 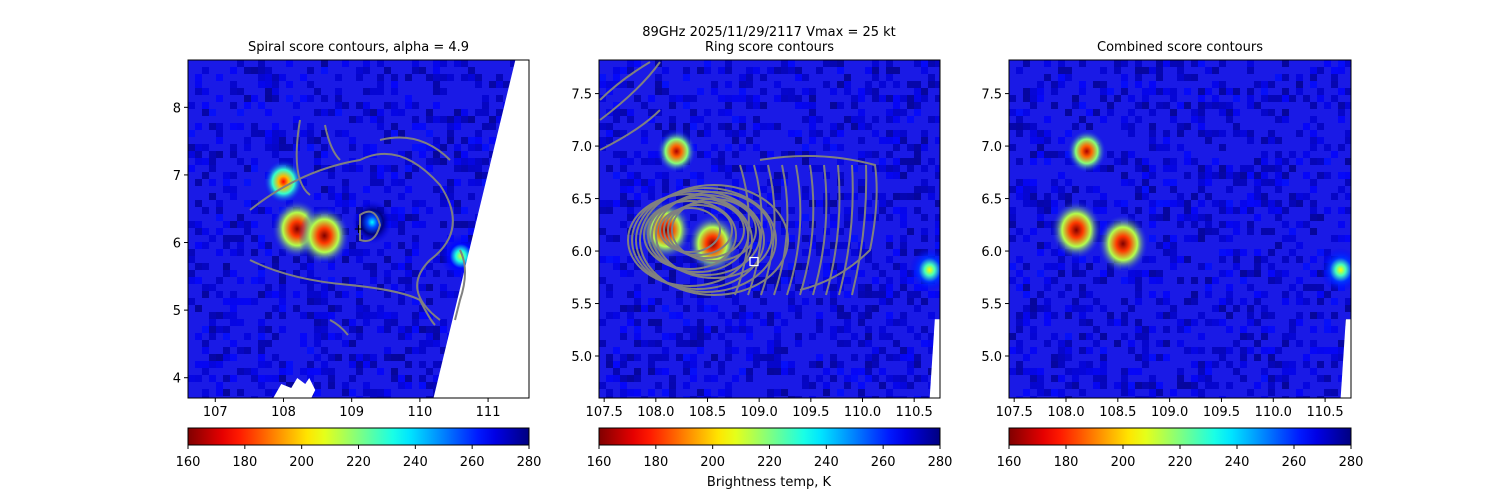 I want to click on missing-data-swath, so click(x=934, y=358).